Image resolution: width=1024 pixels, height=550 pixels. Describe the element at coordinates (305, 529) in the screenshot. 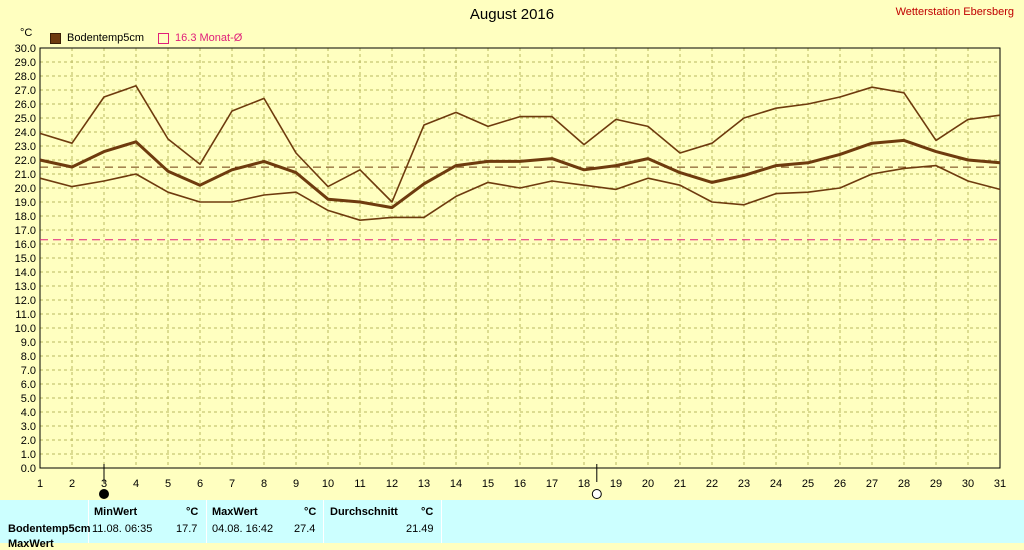

I see `max-value: 27.4` at that location.